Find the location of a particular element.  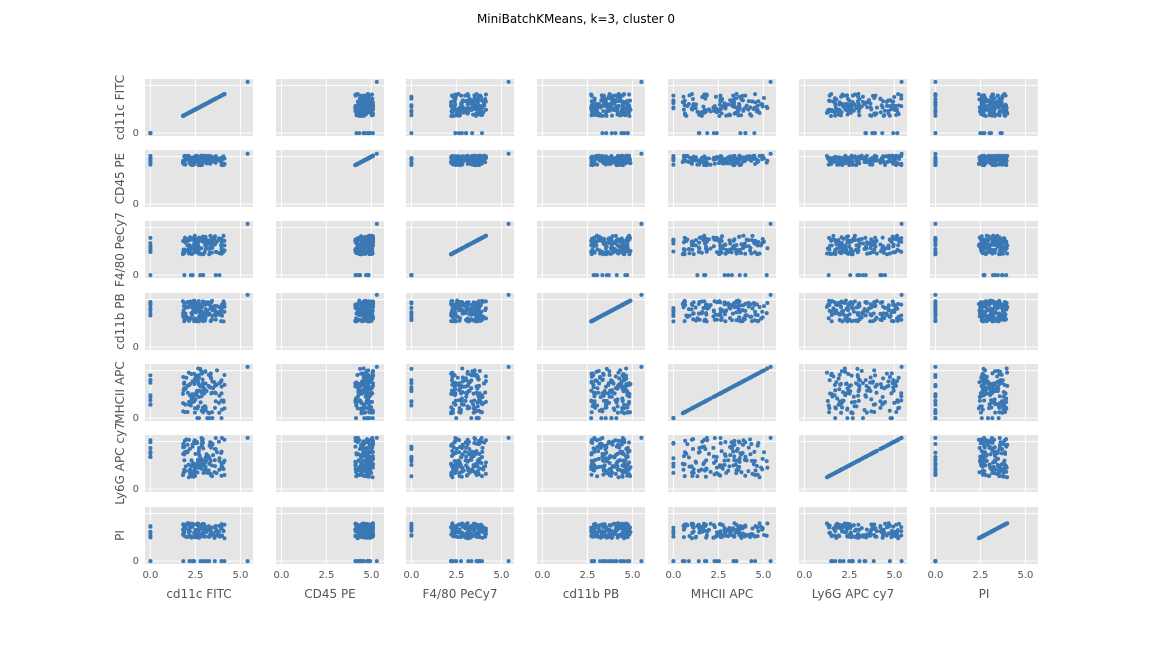

panel-cd45-pe-vs-mhcii-apc is located at coordinates (722, 178).